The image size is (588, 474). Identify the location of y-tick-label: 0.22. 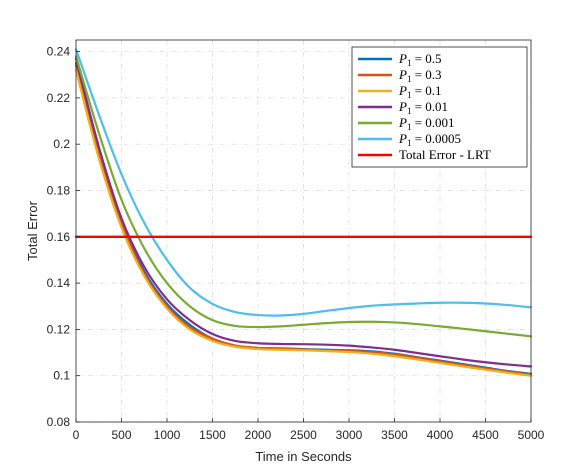
(59, 98).